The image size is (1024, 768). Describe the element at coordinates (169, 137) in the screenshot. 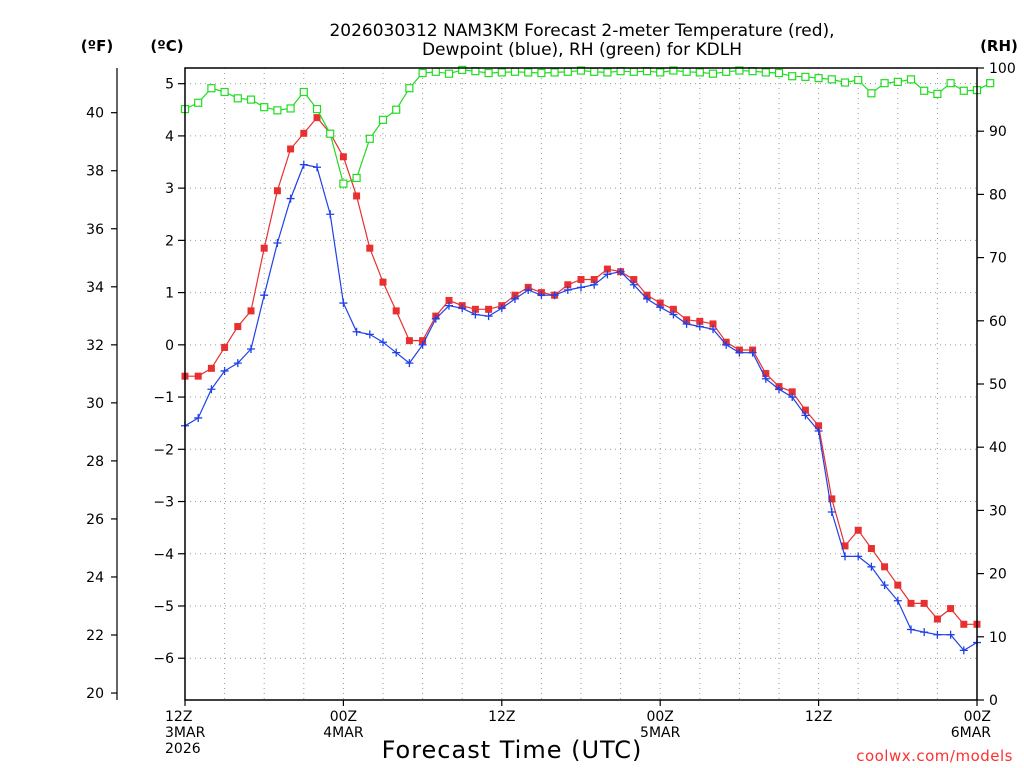

I see `celsius-tick-label: 4` at that location.